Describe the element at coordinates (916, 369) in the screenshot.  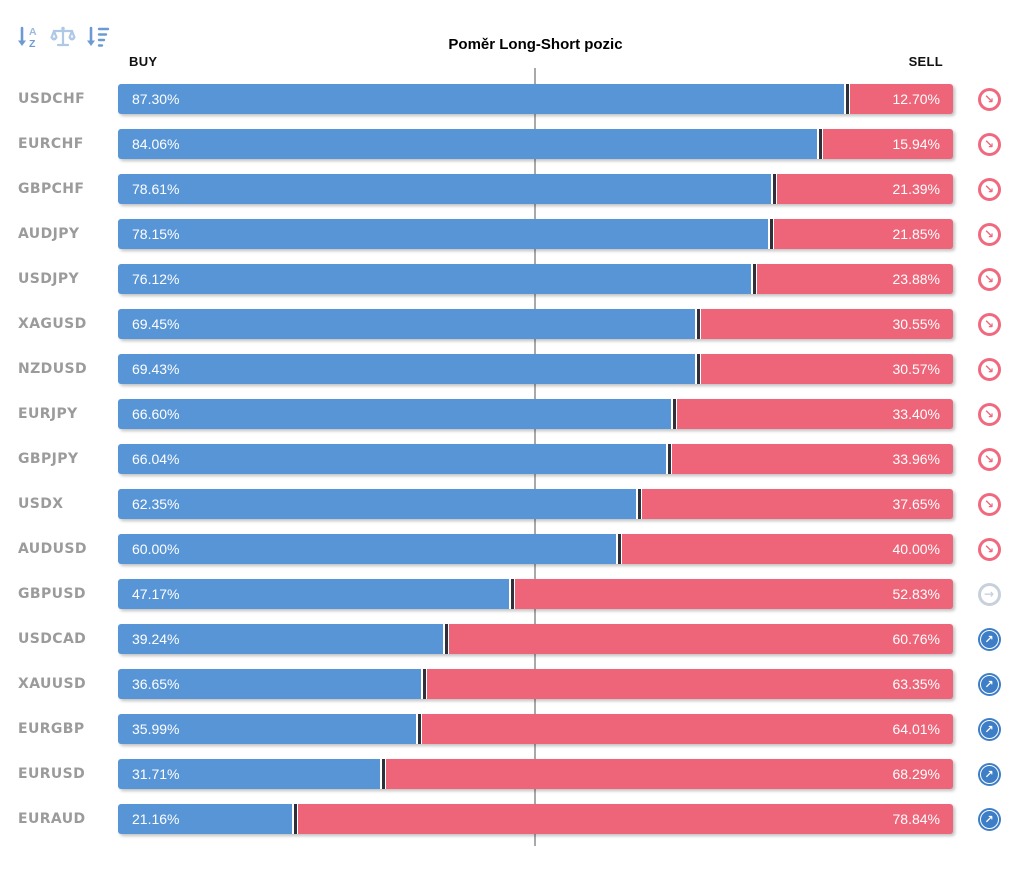
I see `sell-percentage: 30.57%` at that location.